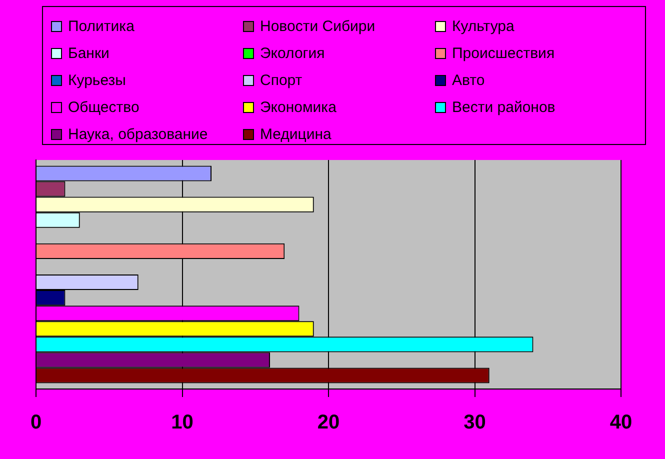  What do you see at coordinates (503, 108) in the screenshot?
I see `legend-label: Вести районов` at bounding box center [503, 108].